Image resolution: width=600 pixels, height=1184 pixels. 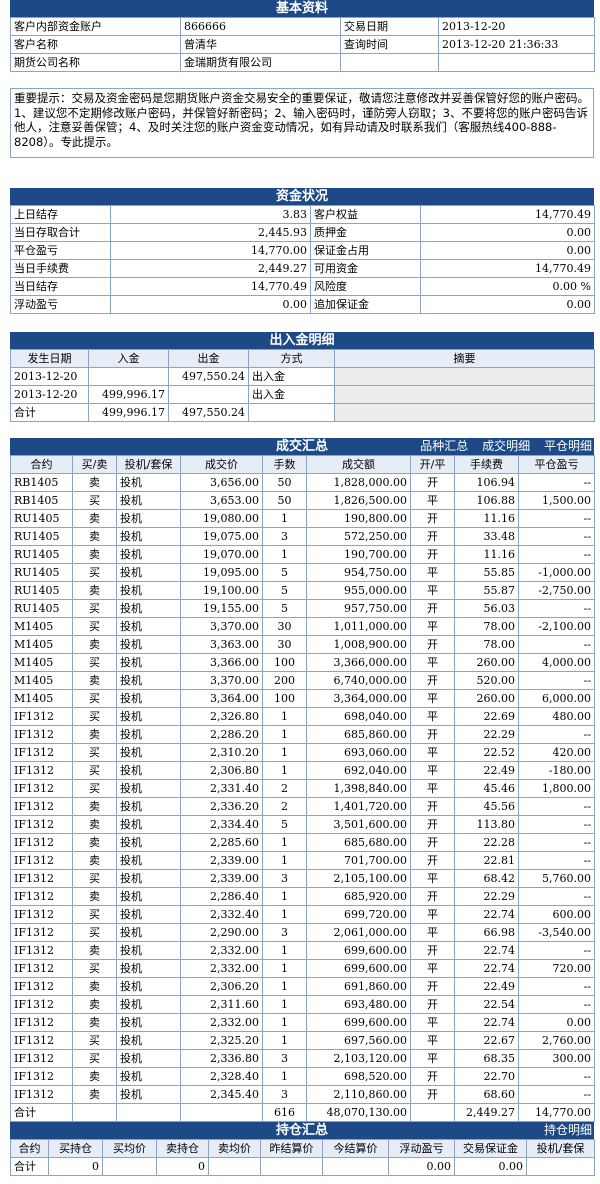 What do you see at coordinates (486, 788) in the screenshot?
I see `table-cell: 45.46` at bounding box center [486, 788].